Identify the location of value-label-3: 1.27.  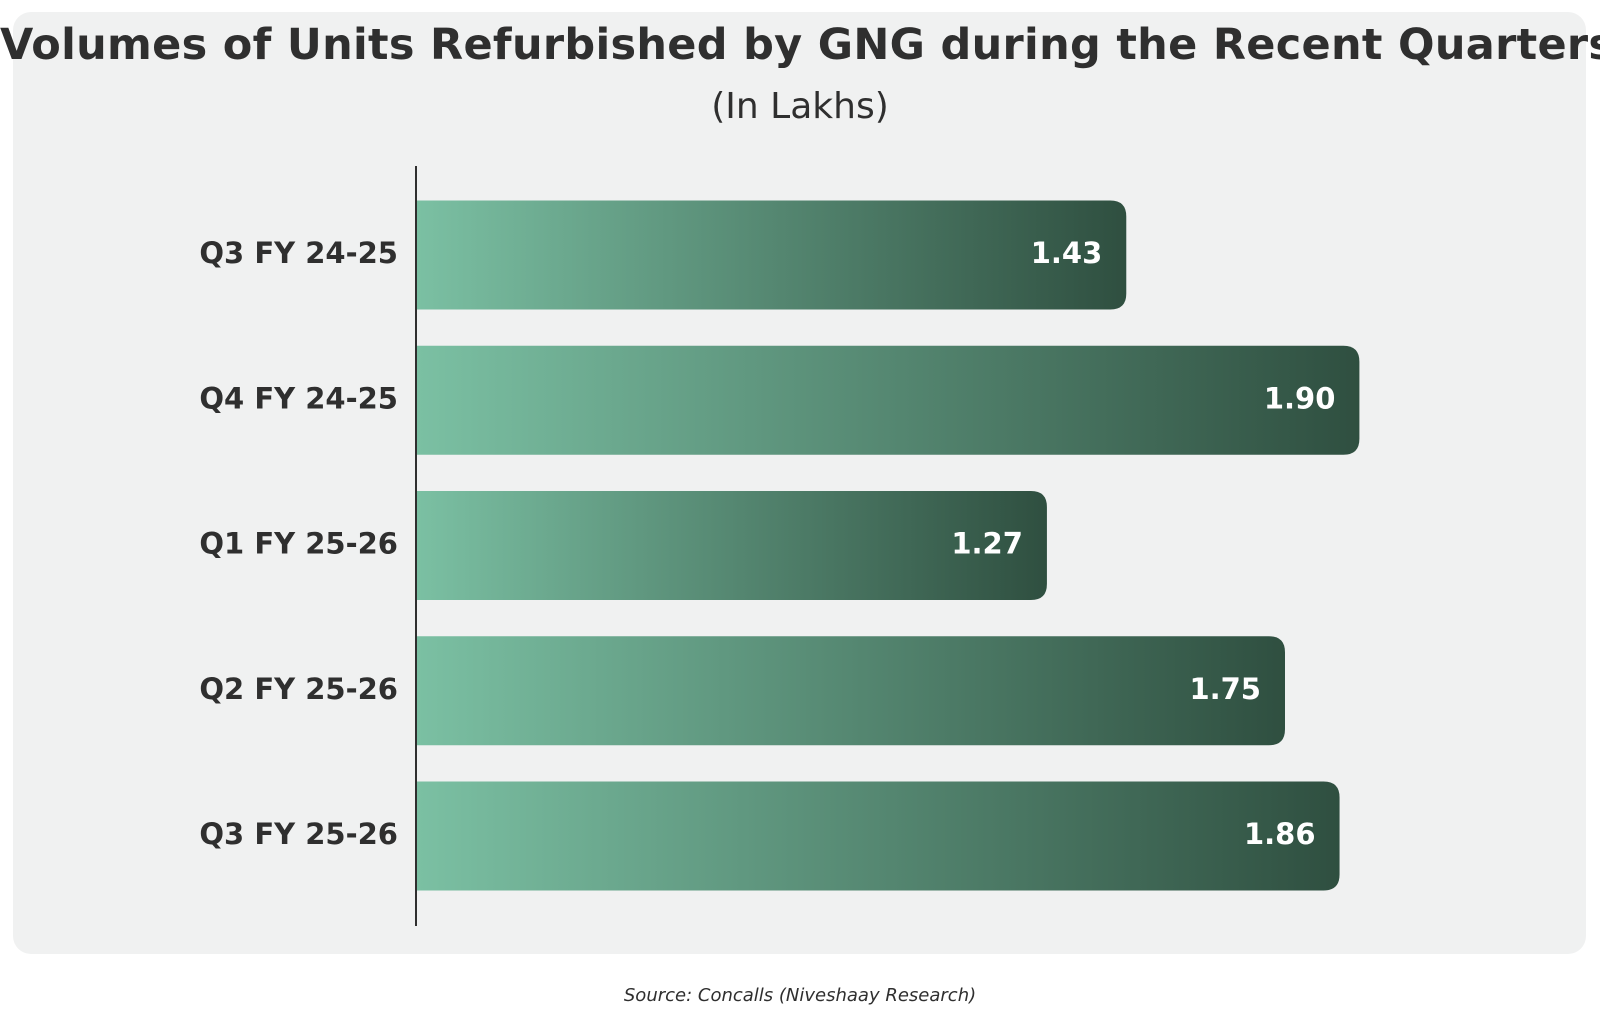
(987, 544).